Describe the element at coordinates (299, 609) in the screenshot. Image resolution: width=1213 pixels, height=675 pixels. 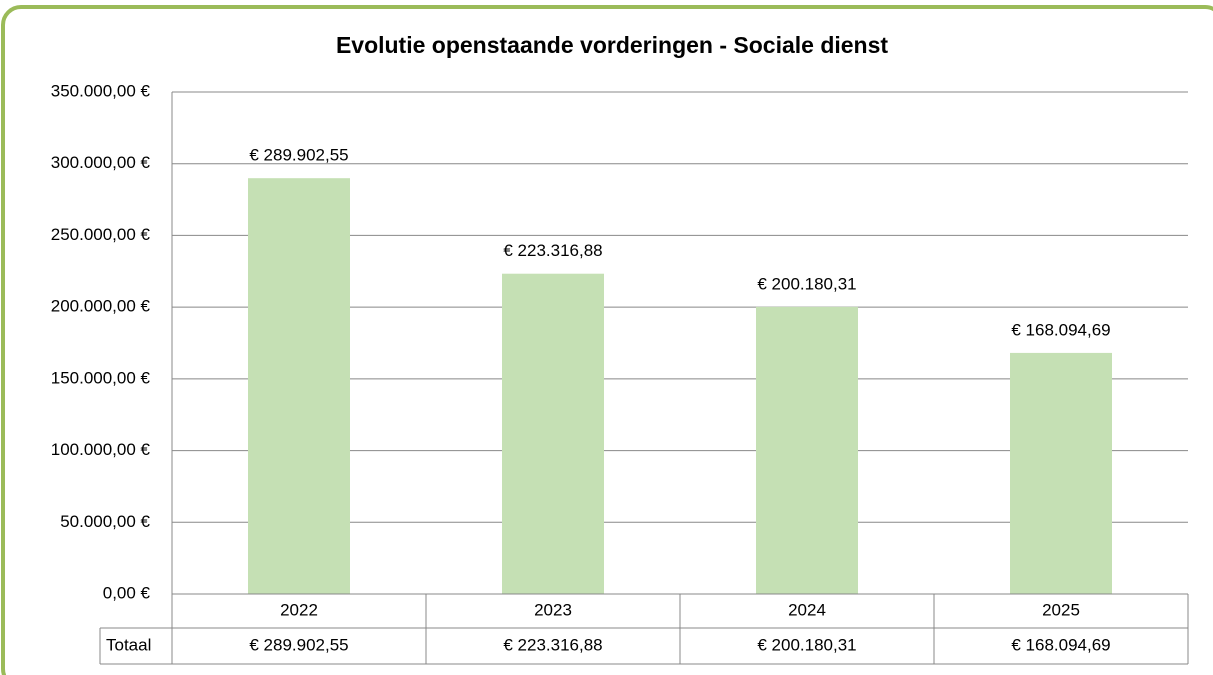
I see `x-tick-label: 2022` at that location.